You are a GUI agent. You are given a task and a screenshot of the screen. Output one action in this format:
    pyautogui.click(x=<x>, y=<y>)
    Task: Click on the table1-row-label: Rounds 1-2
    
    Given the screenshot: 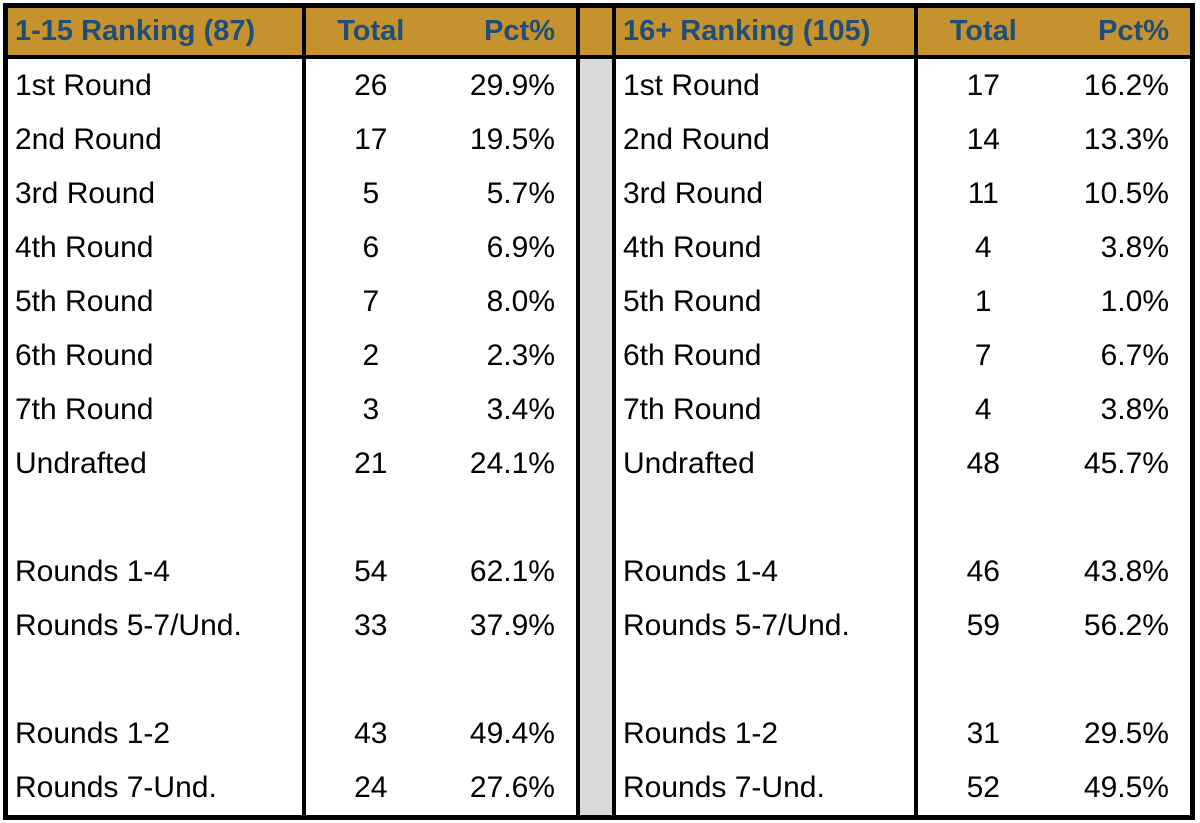 What is the action you would take?
    pyautogui.click(x=157, y=734)
    